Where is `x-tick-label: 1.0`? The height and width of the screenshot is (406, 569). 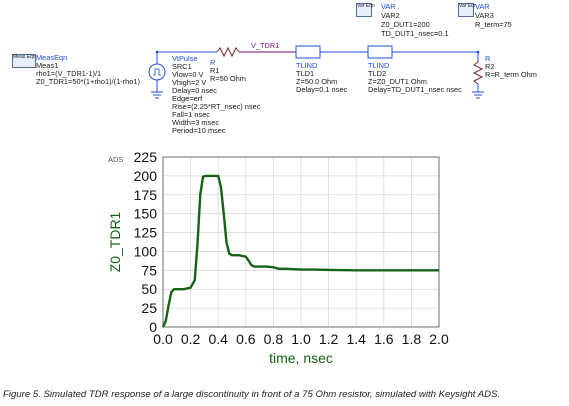
x-tick-label: 1.0 is located at coordinates (301, 339).